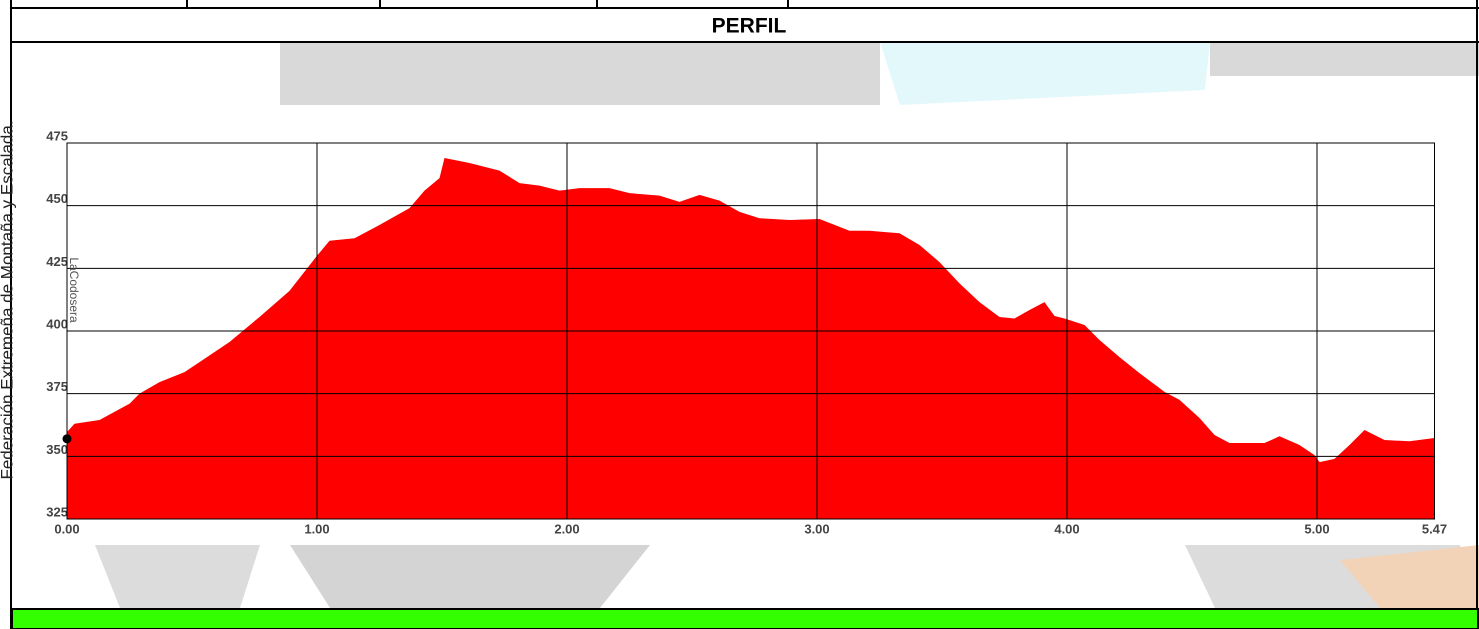 The image size is (1479, 629). What do you see at coordinates (1434, 528) in the screenshot?
I see `x-tick-label: 5.47` at bounding box center [1434, 528].